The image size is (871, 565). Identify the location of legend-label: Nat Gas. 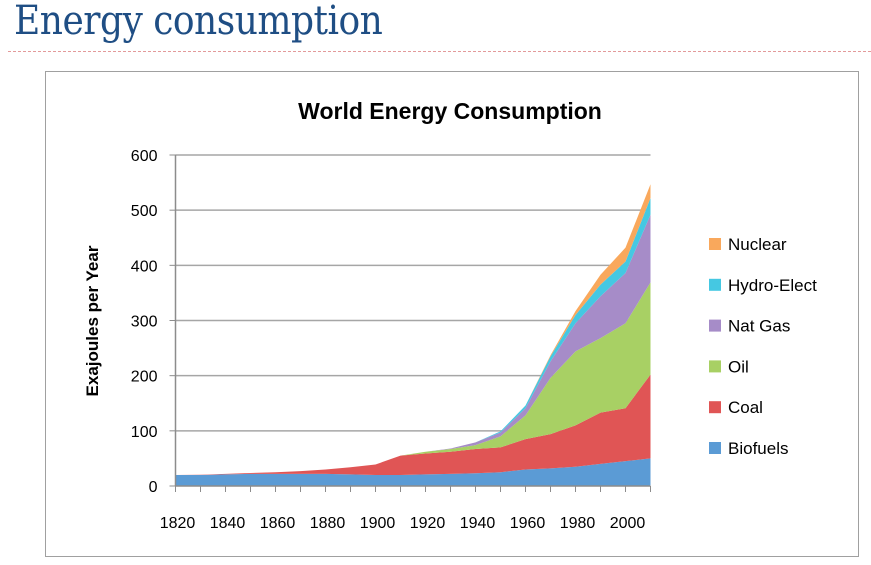
(759, 326).